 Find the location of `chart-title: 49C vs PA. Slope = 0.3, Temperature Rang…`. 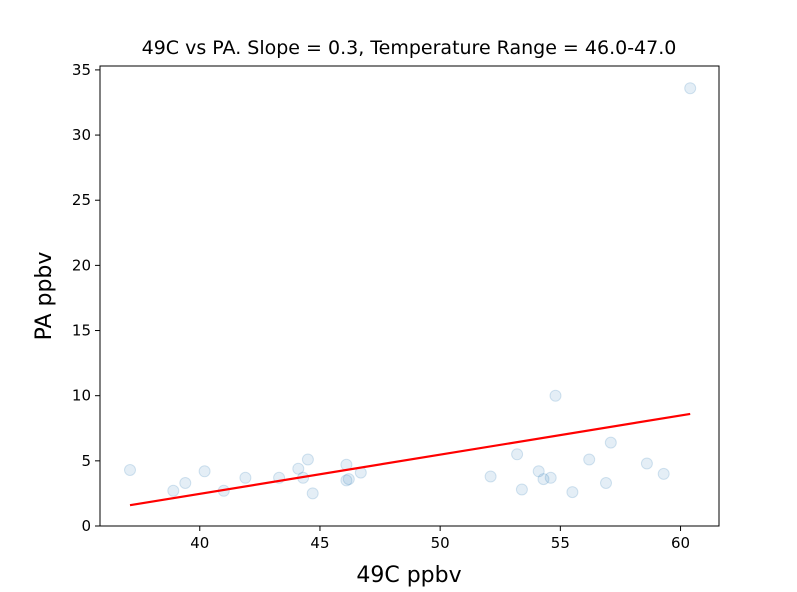

chart-title: 49C vs PA. Slope = 0.3, Temperature Rang… is located at coordinates (409, 48).